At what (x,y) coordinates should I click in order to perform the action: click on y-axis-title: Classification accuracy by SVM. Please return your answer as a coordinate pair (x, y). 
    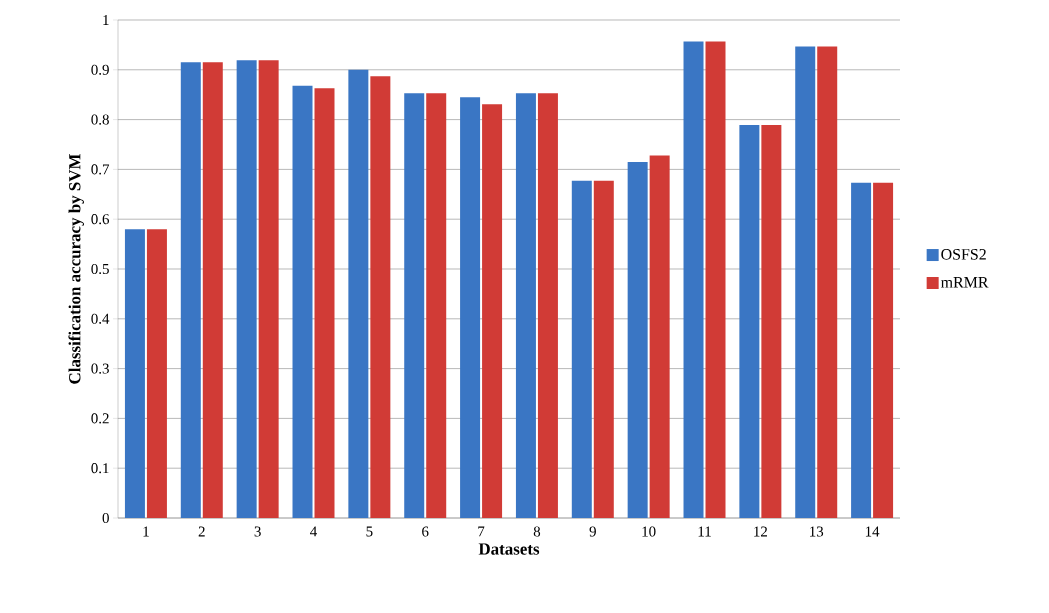
    Looking at the image, I should click on (76, 269).